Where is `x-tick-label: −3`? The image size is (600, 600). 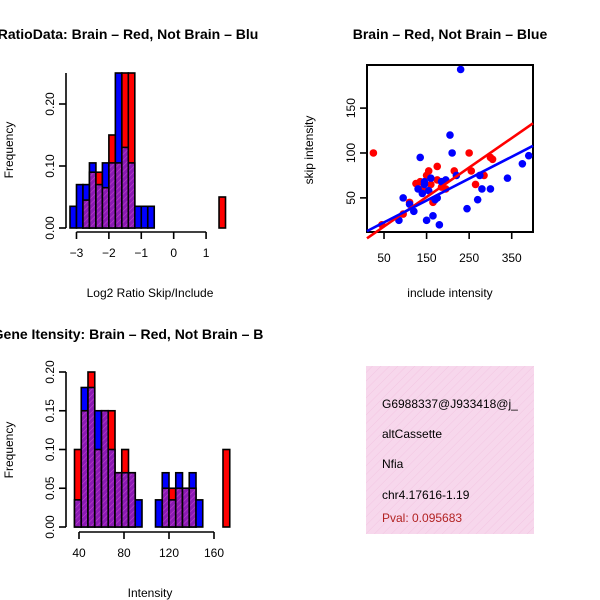
x-tick-label: −3 is located at coordinates (77, 253).